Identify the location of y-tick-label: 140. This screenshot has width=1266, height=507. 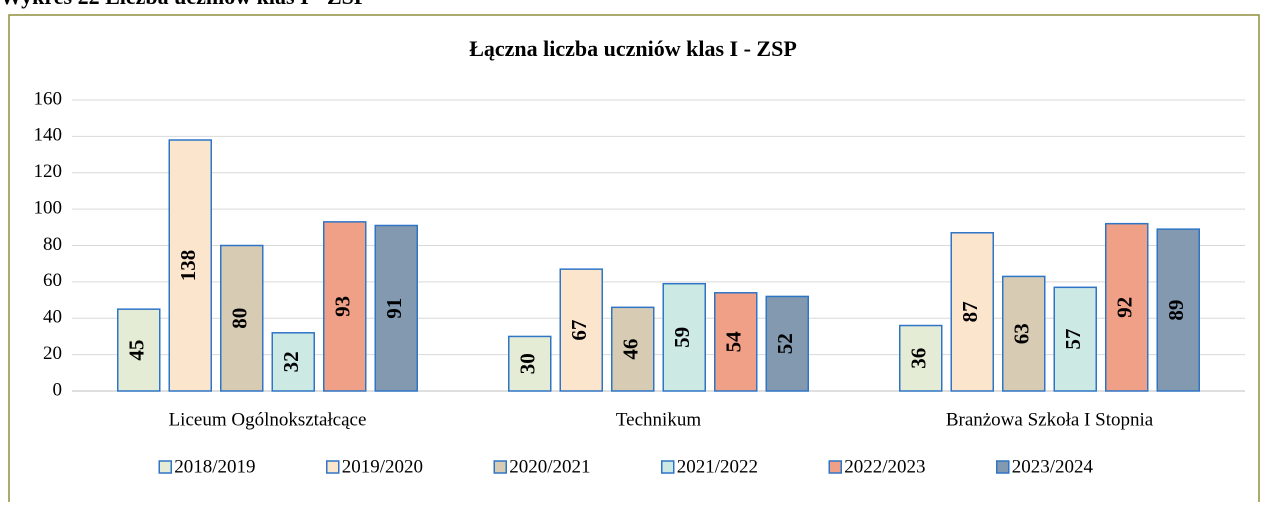
(48, 135).